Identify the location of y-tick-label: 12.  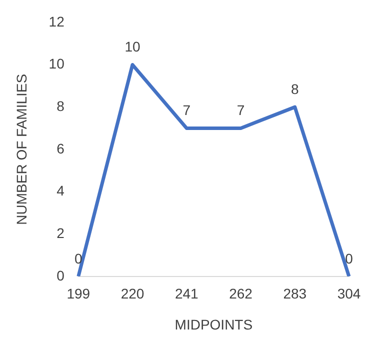
(56, 21).